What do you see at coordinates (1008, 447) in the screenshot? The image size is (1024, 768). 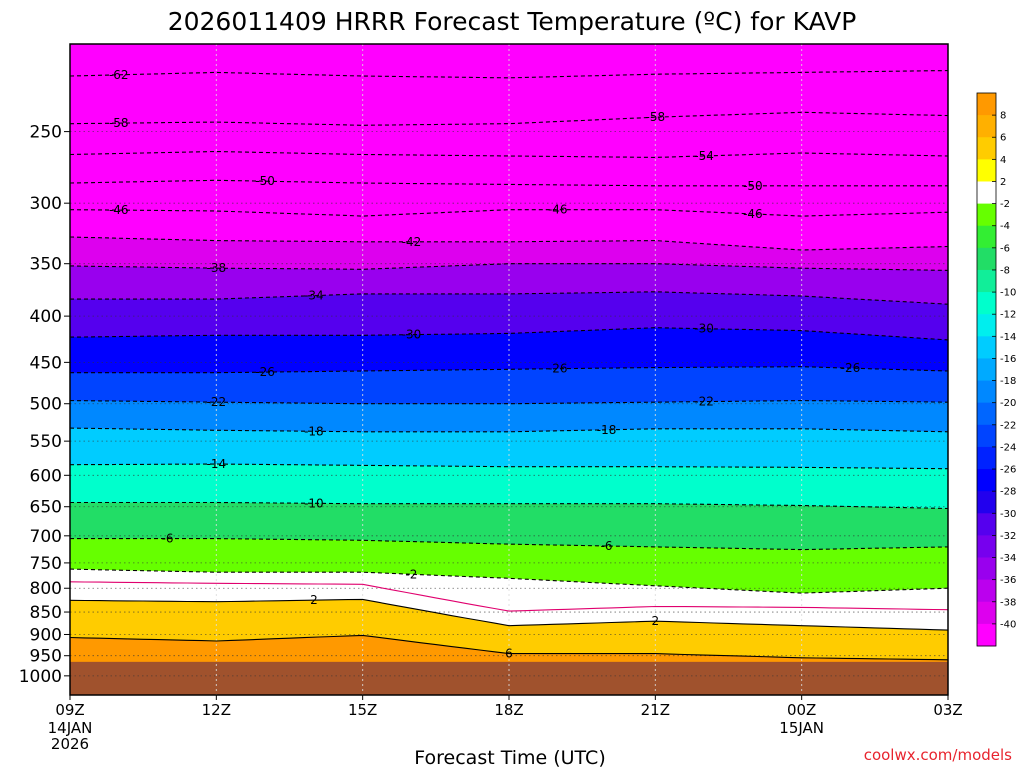 I see `colorbar-tick-label: -24` at bounding box center [1008, 447].